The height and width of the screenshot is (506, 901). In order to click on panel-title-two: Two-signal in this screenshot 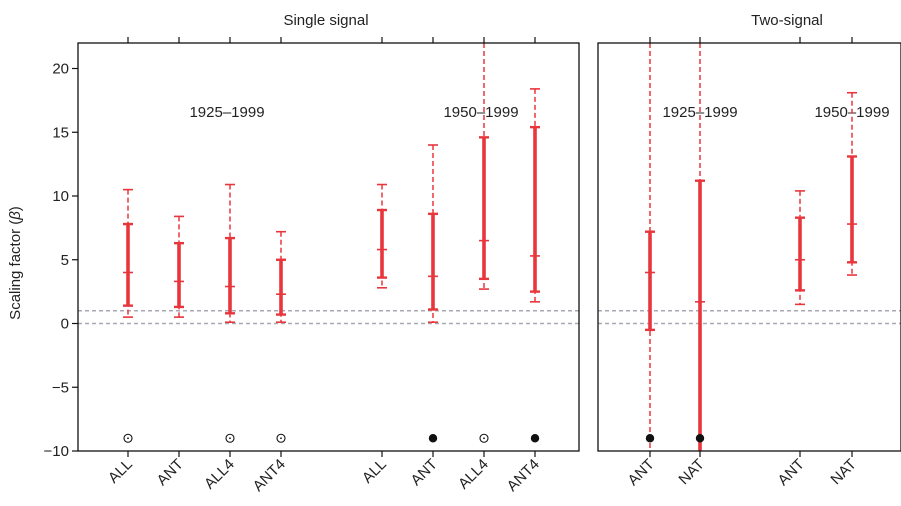, I will do `click(787, 20)`.